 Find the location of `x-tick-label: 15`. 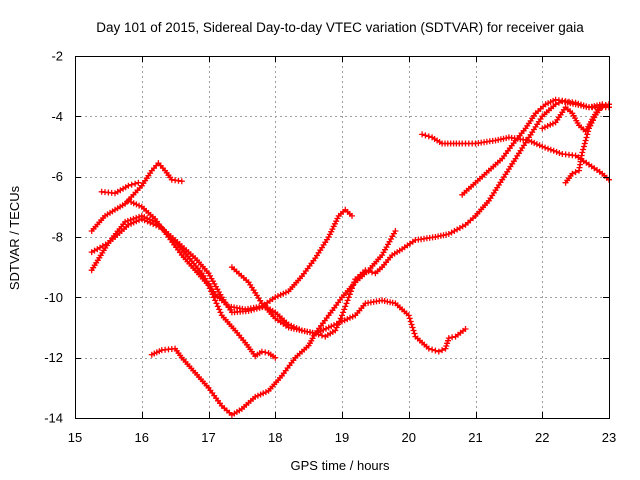

x-tick-label: 15 is located at coordinates (75, 437).